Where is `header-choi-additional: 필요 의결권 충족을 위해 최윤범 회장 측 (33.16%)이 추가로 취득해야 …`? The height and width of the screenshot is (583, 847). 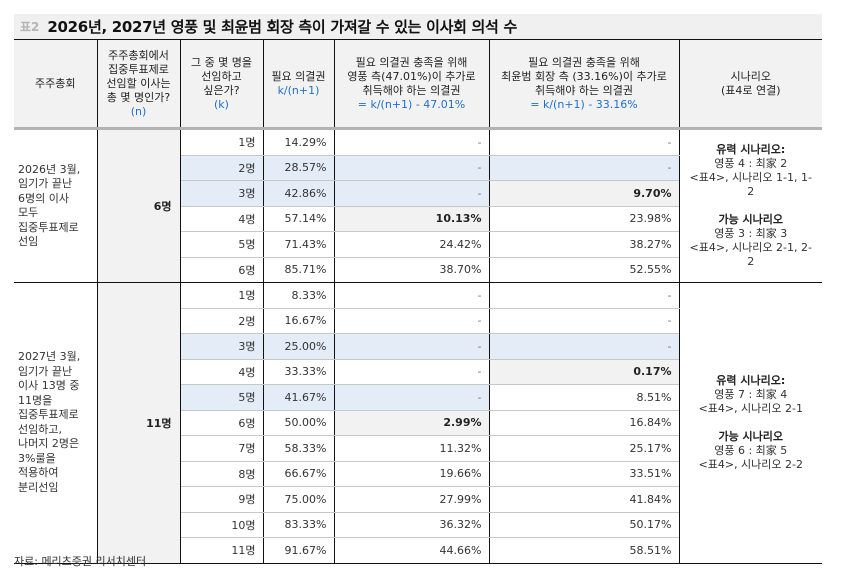
header-choi-additional: 필요 의결권 충족을 위해 최윤범 회장 측 (33.16%)이 추가로 취득해야 … is located at coordinates (584, 85).